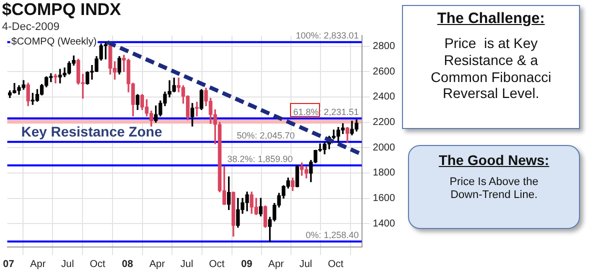 The image size is (600, 273). Describe the element at coordinates (384, 148) in the screenshot. I see `y-tick-label: 2000` at that location.